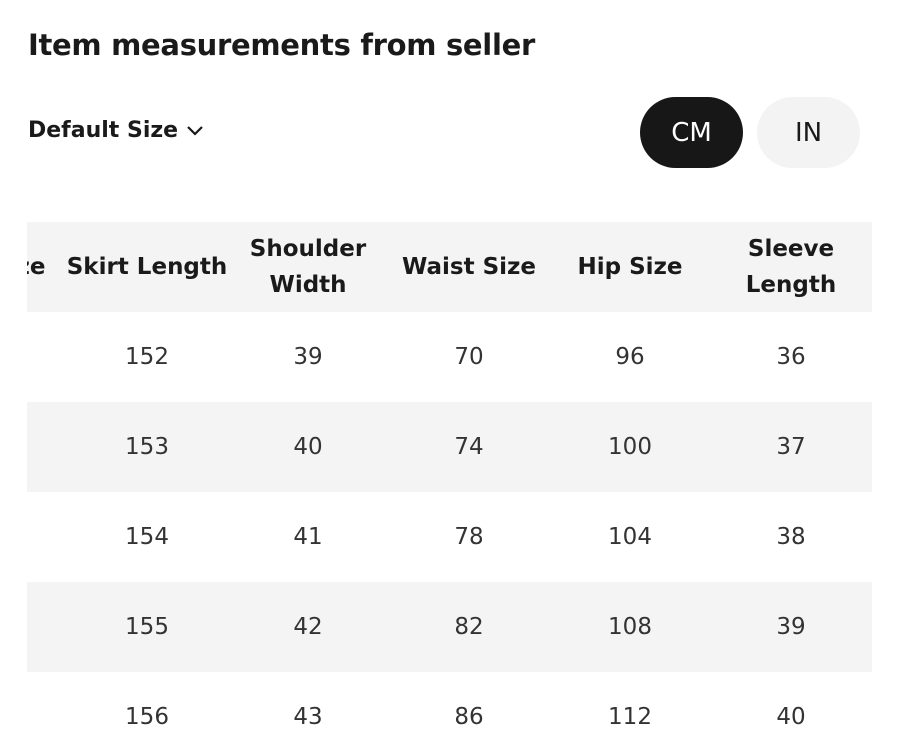  What do you see at coordinates (308, 717) in the screenshot?
I see `table-cell: 43` at bounding box center [308, 717].